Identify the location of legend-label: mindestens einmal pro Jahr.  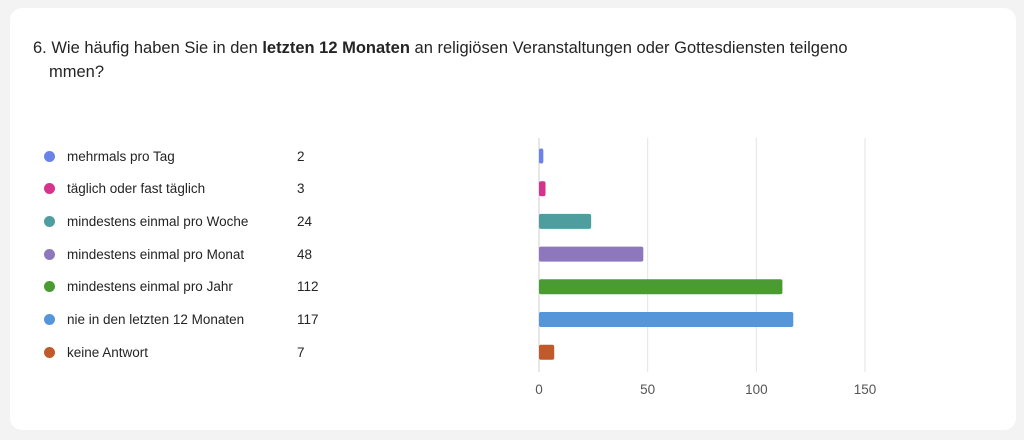
(150, 287).